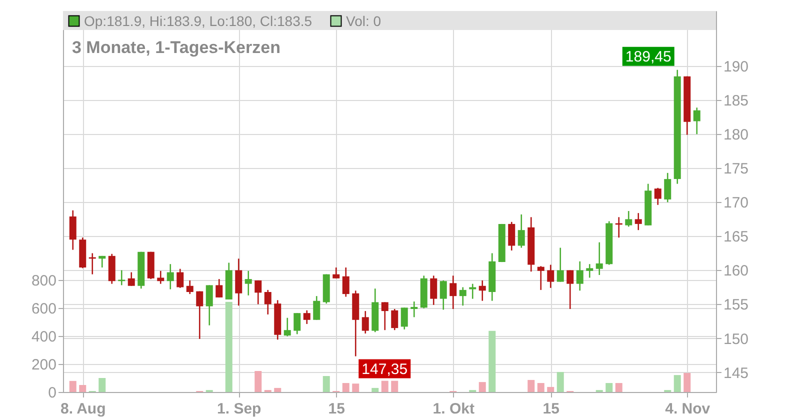 Image resolution: width=800 pixels, height=420 pixels. What do you see at coordinates (736, 169) in the screenshot?
I see `y-tick-label: 175` at bounding box center [736, 169].